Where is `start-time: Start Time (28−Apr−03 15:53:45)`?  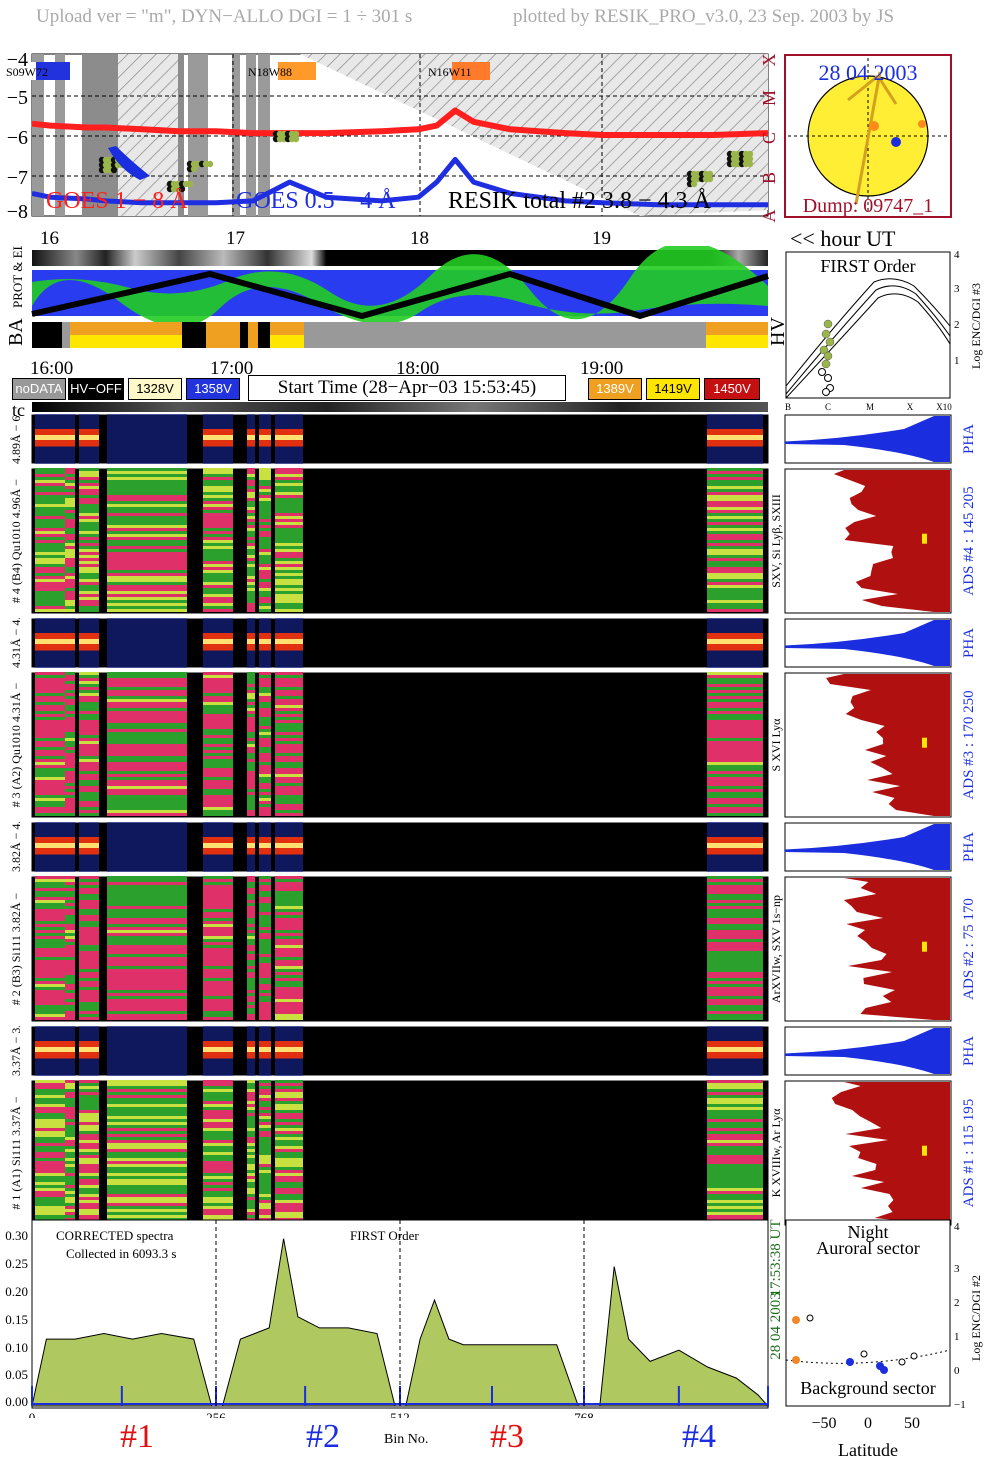
start-time: Start Time (28−Apr−03 15:53:45) is located at coordinates (407, 388).